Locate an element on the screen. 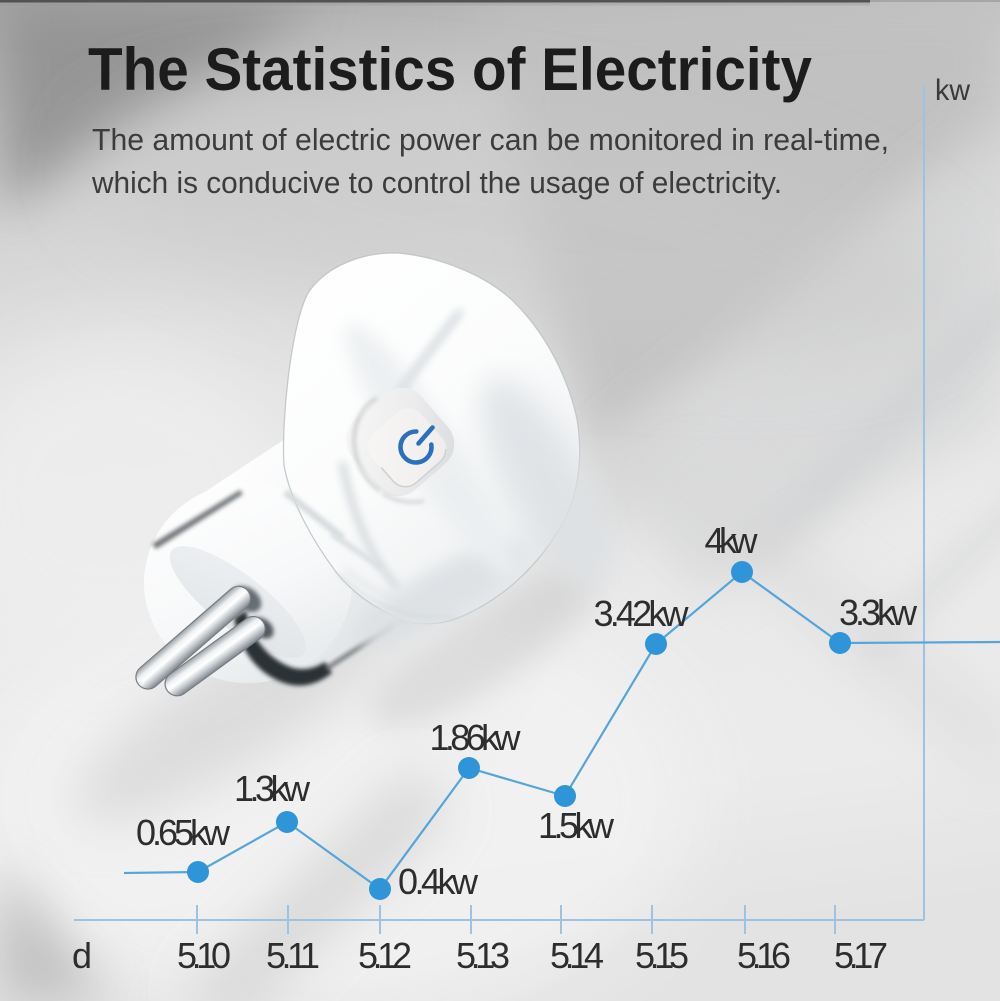  svg-text: 0.65kw is located at coordinates (183, 832).